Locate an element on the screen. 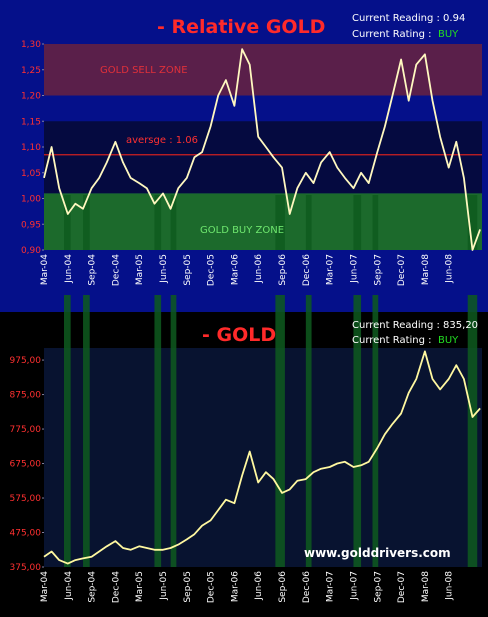 This screenshot has width=488, height=617. buy-zone-band is located at coordinates (263, 221).